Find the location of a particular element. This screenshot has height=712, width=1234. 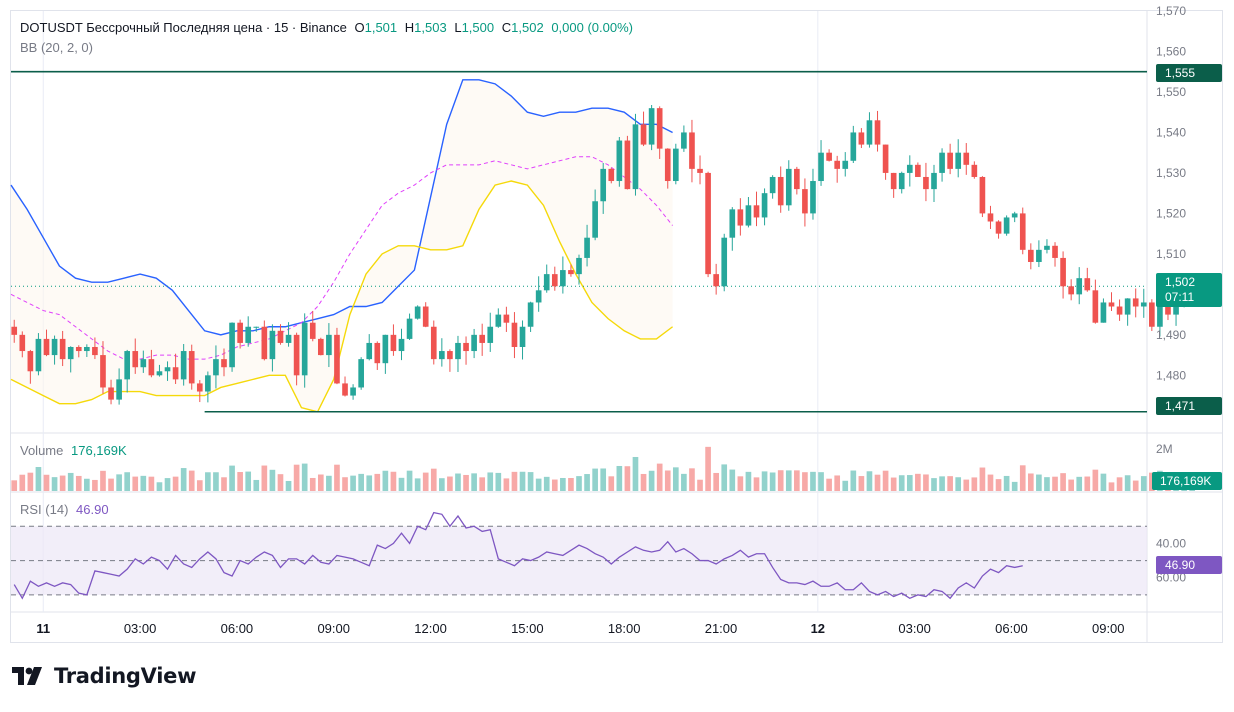

rsi-axis-label: 60.00 is located at coordinates (1171, 578).